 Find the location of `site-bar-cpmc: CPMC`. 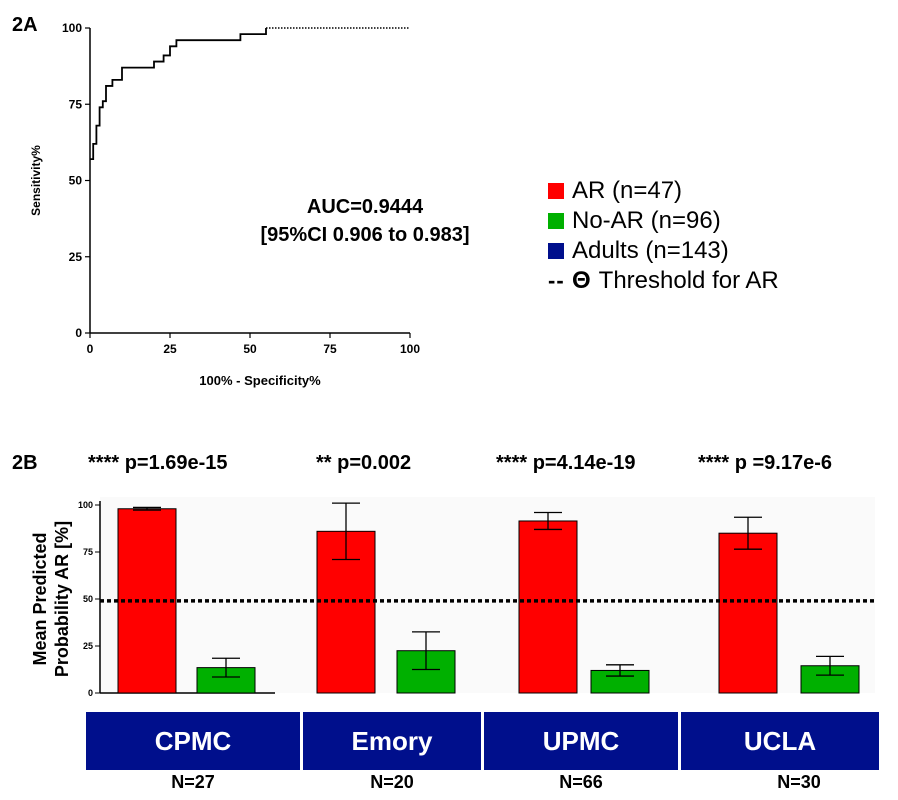

site-bar-cpmc: CPMC is located at coordinates (193, 741).